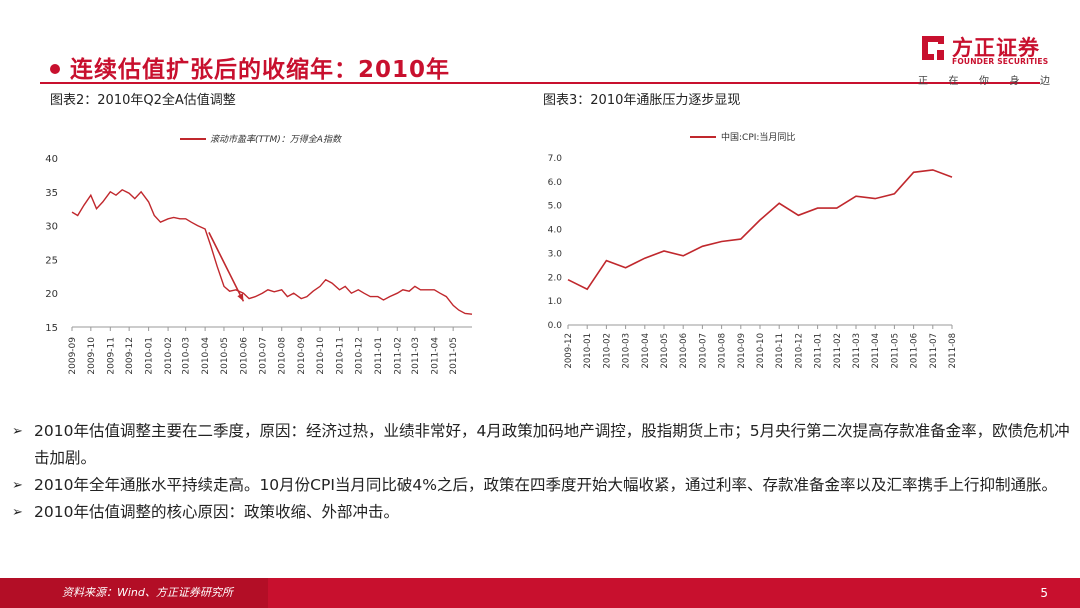 This screenshot has width=1080, height=608. Describe the element at coordinates (55, 68) in the screenshot. I see `title-bullet-icon` at that location.